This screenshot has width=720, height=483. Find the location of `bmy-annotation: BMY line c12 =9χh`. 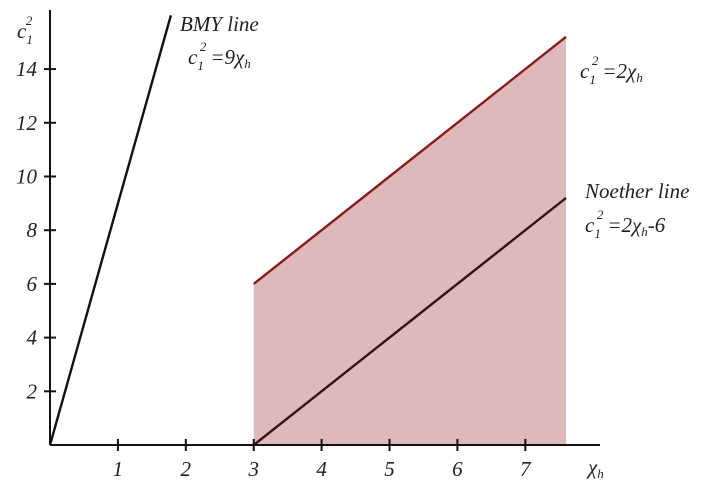

bmy-annotation: BMY line c12 =9χh is located at coordinates (219, 42).